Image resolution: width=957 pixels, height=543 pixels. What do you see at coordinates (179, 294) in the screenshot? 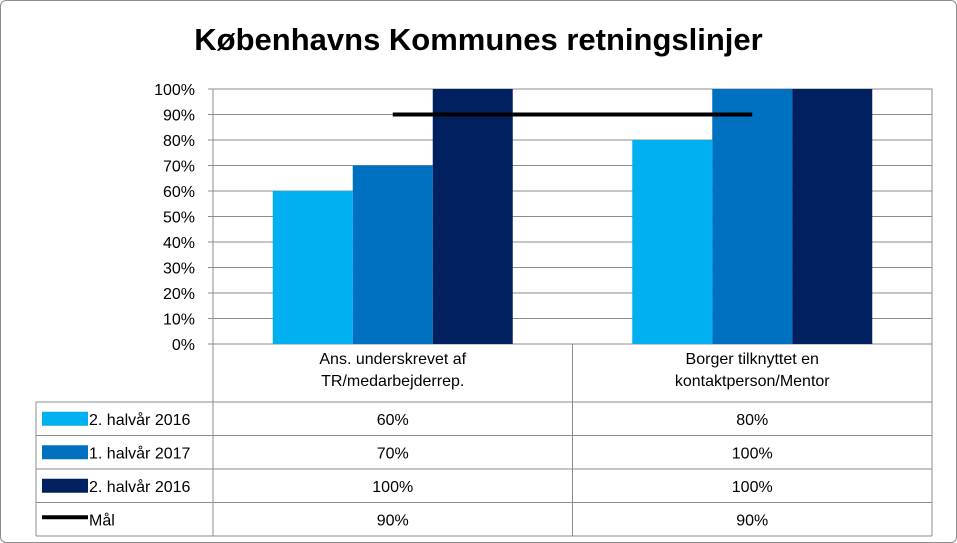
I see `y-tick-label: 20%` at bounding box center [179, 294].